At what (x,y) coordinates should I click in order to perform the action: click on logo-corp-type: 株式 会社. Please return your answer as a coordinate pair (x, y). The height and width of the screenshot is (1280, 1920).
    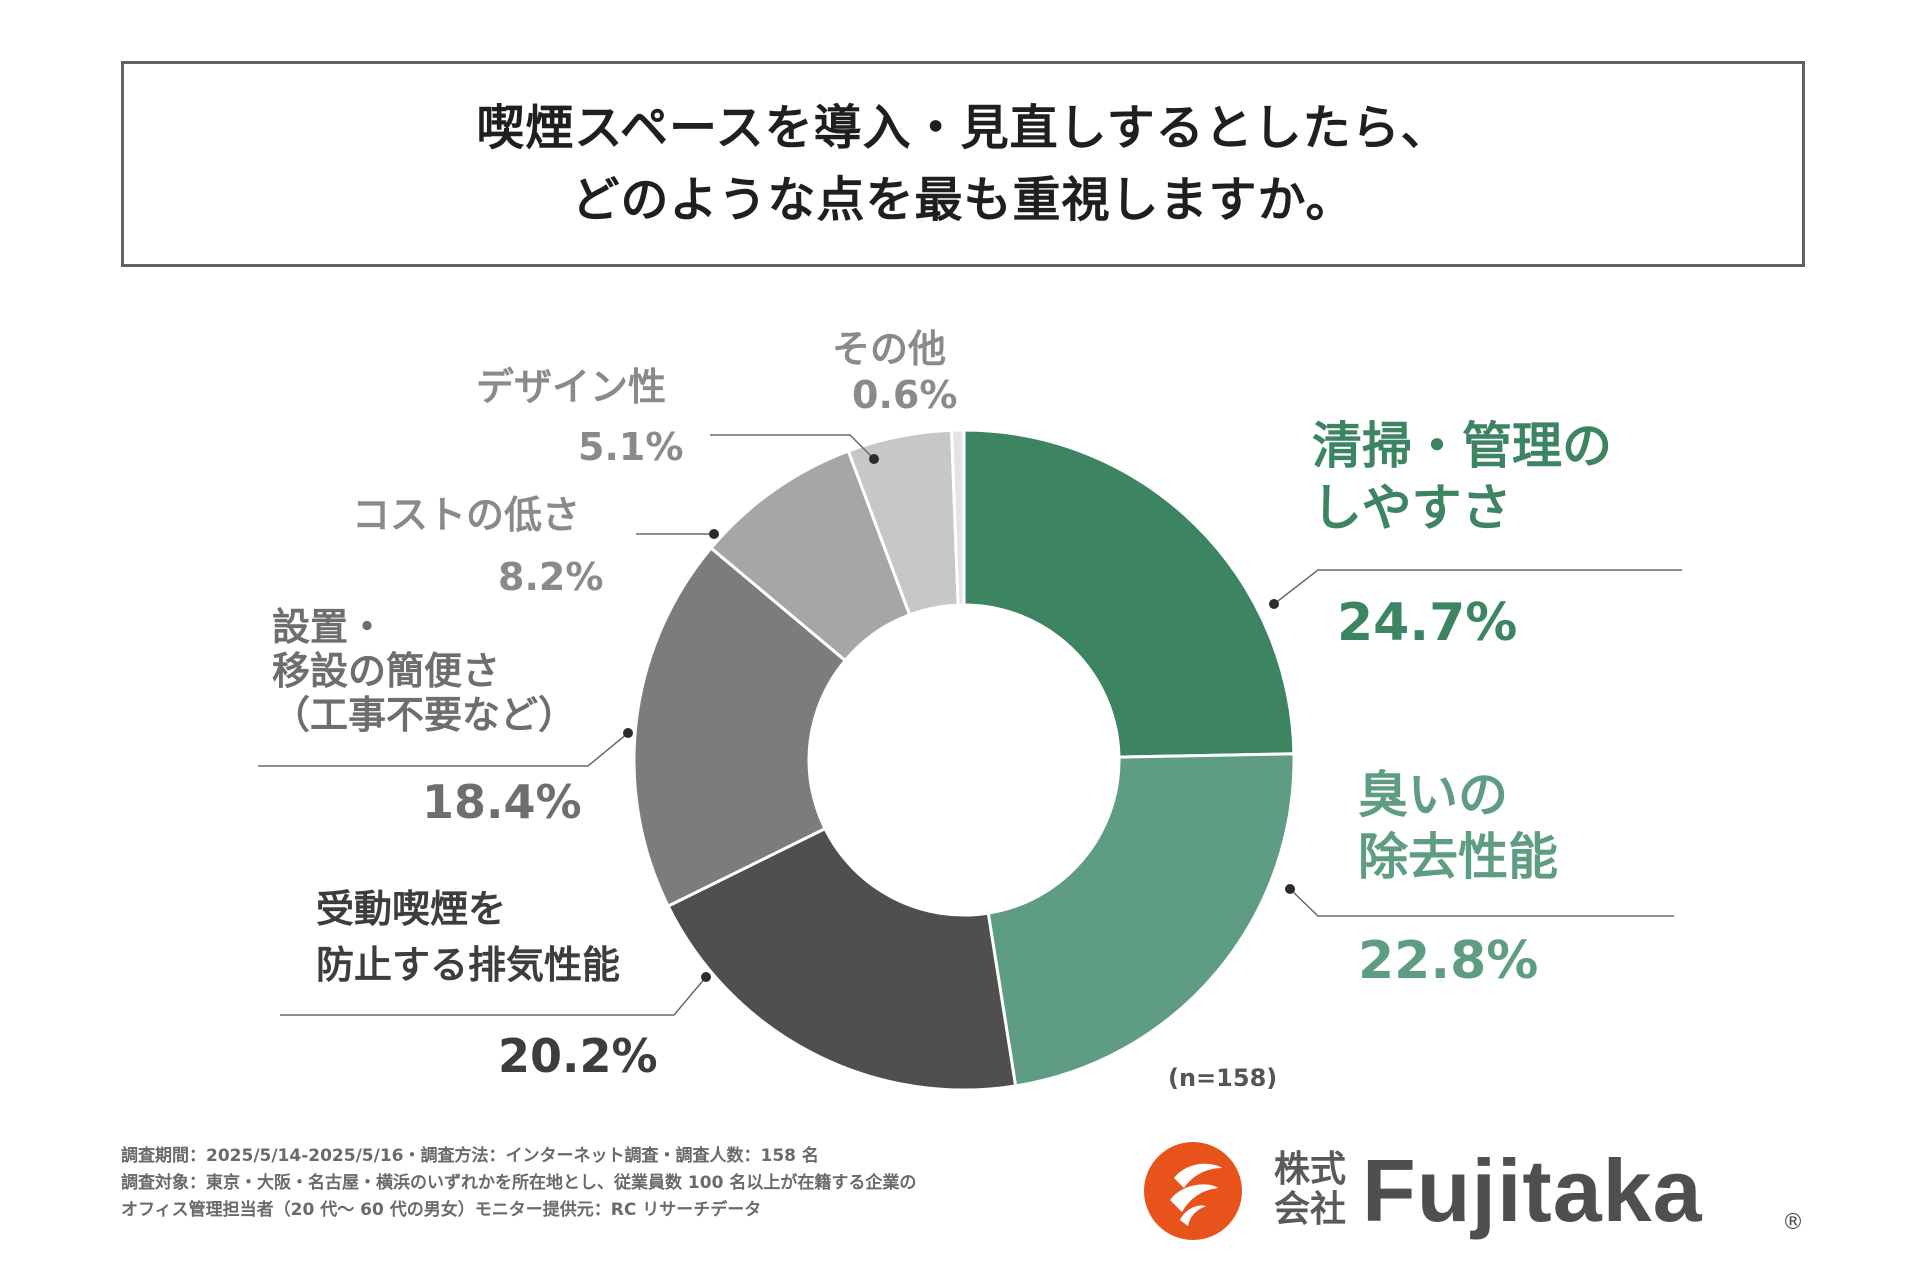
    Looking at the image, I should click on (1314, 1190).